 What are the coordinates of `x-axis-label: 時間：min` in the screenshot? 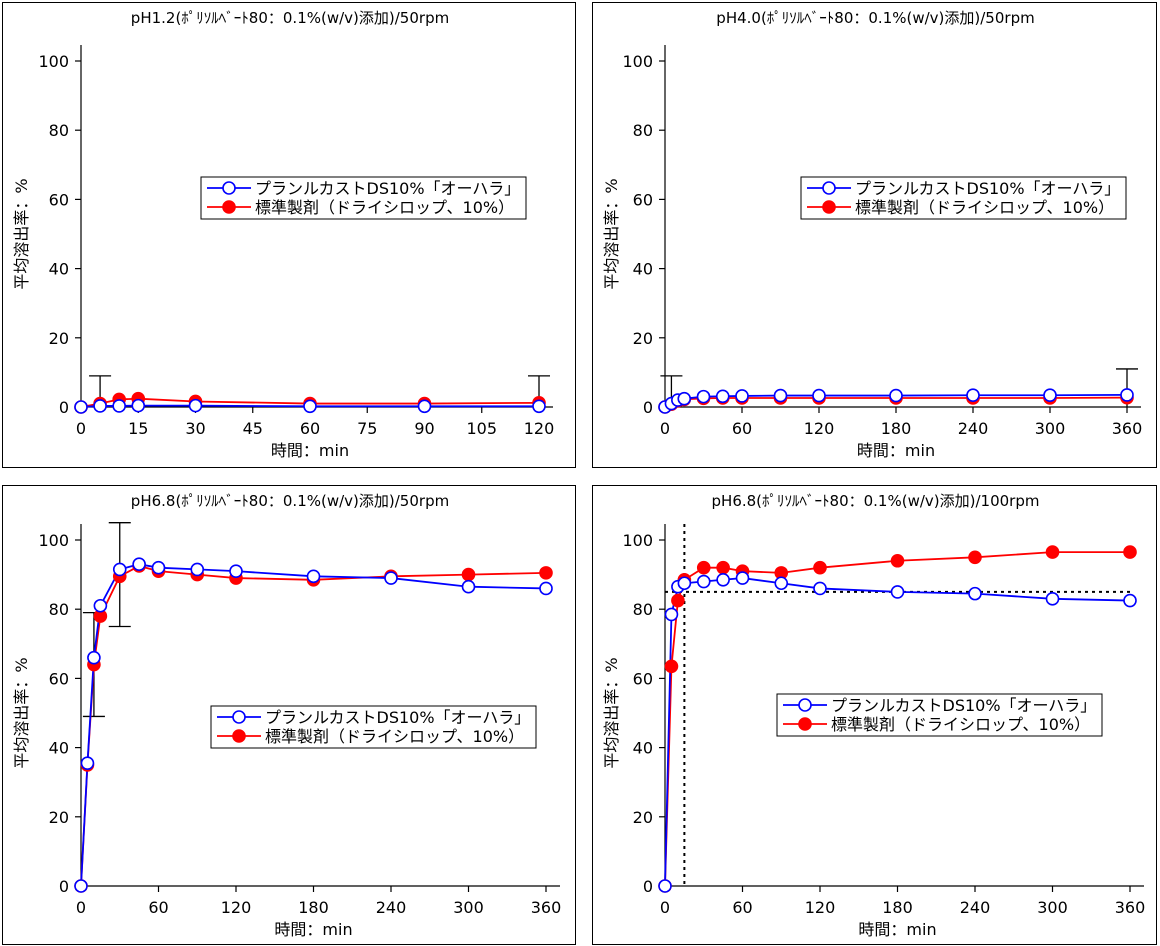 It's located at (313, 929).